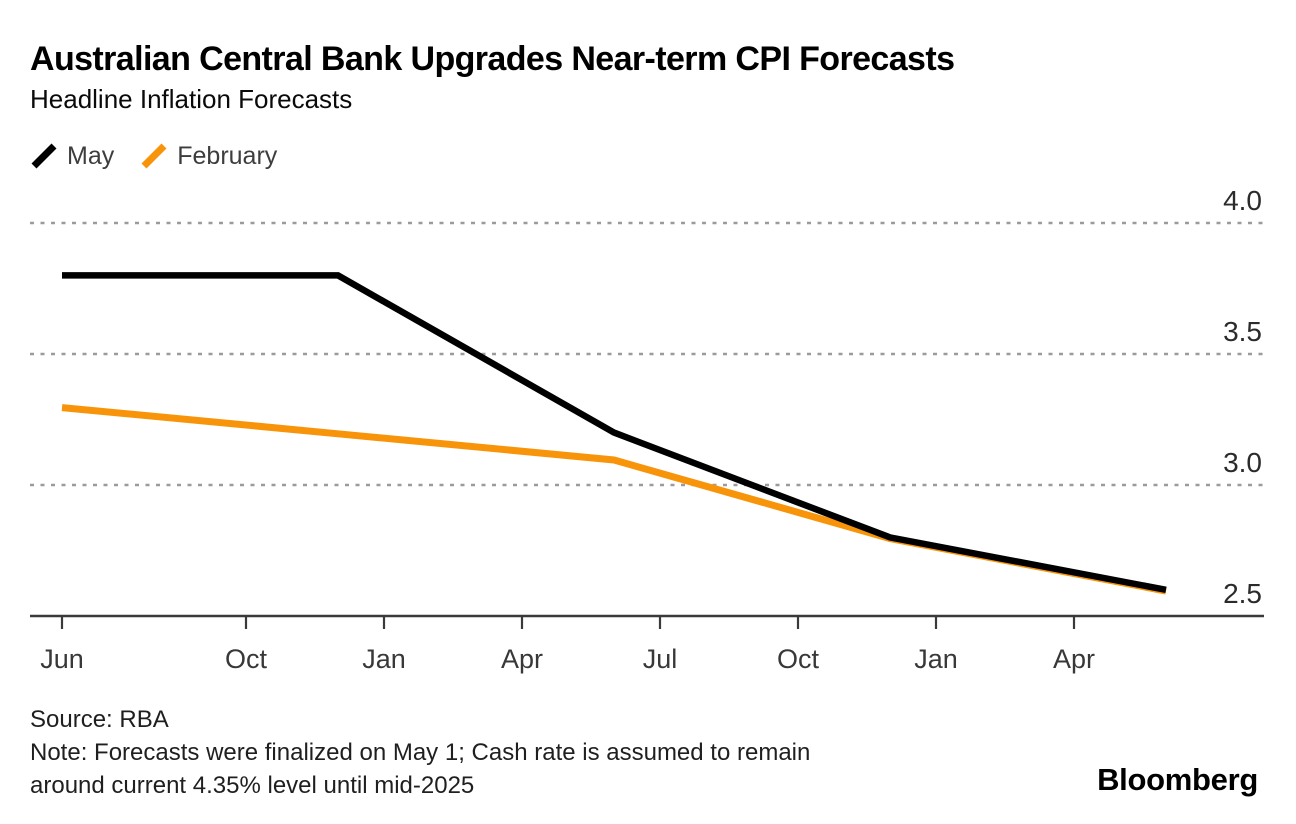  Describe the element at coordinates (227, 155) in the screenshot. I see `legend-label-february: February` at that location.